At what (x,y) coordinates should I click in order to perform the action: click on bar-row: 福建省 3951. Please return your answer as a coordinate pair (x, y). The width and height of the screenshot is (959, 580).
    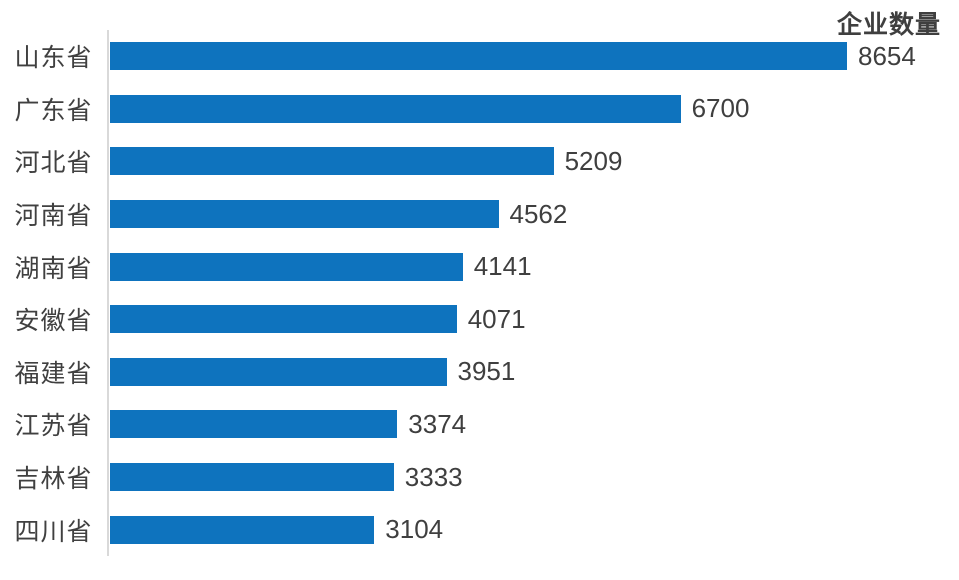
    Looking at the image, I should click on (479, 372).